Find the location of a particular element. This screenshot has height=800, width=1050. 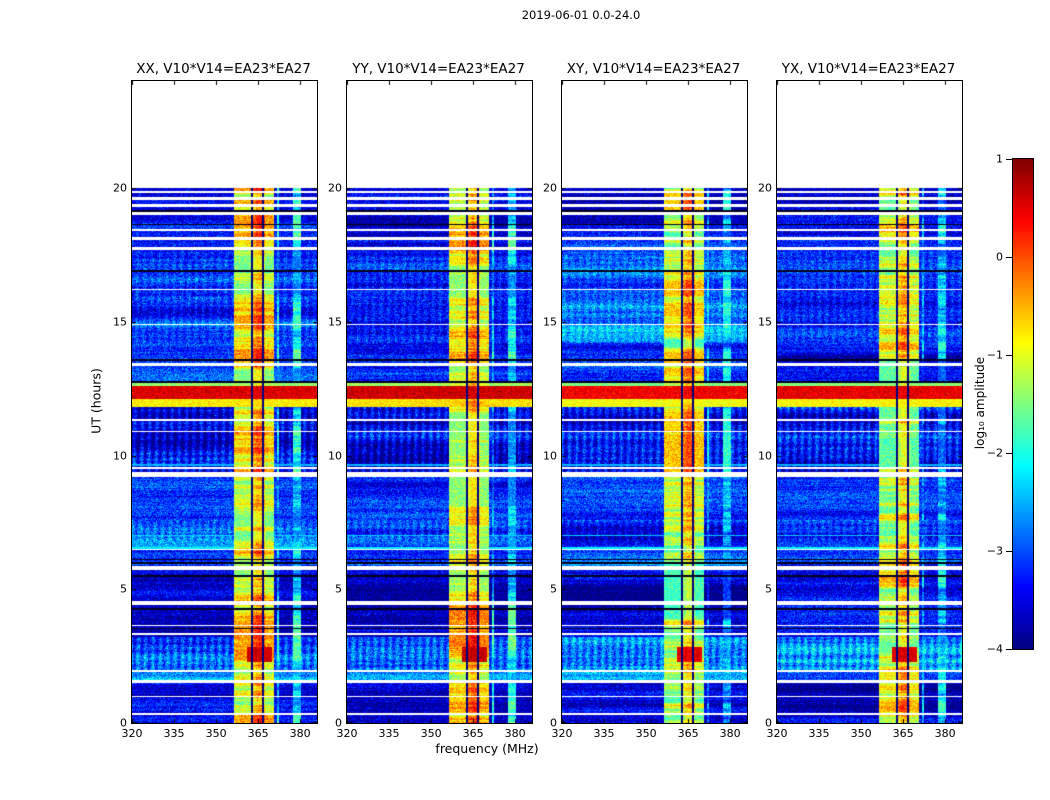

spectrogram-panel-yx is located at coordinates (869, 402).